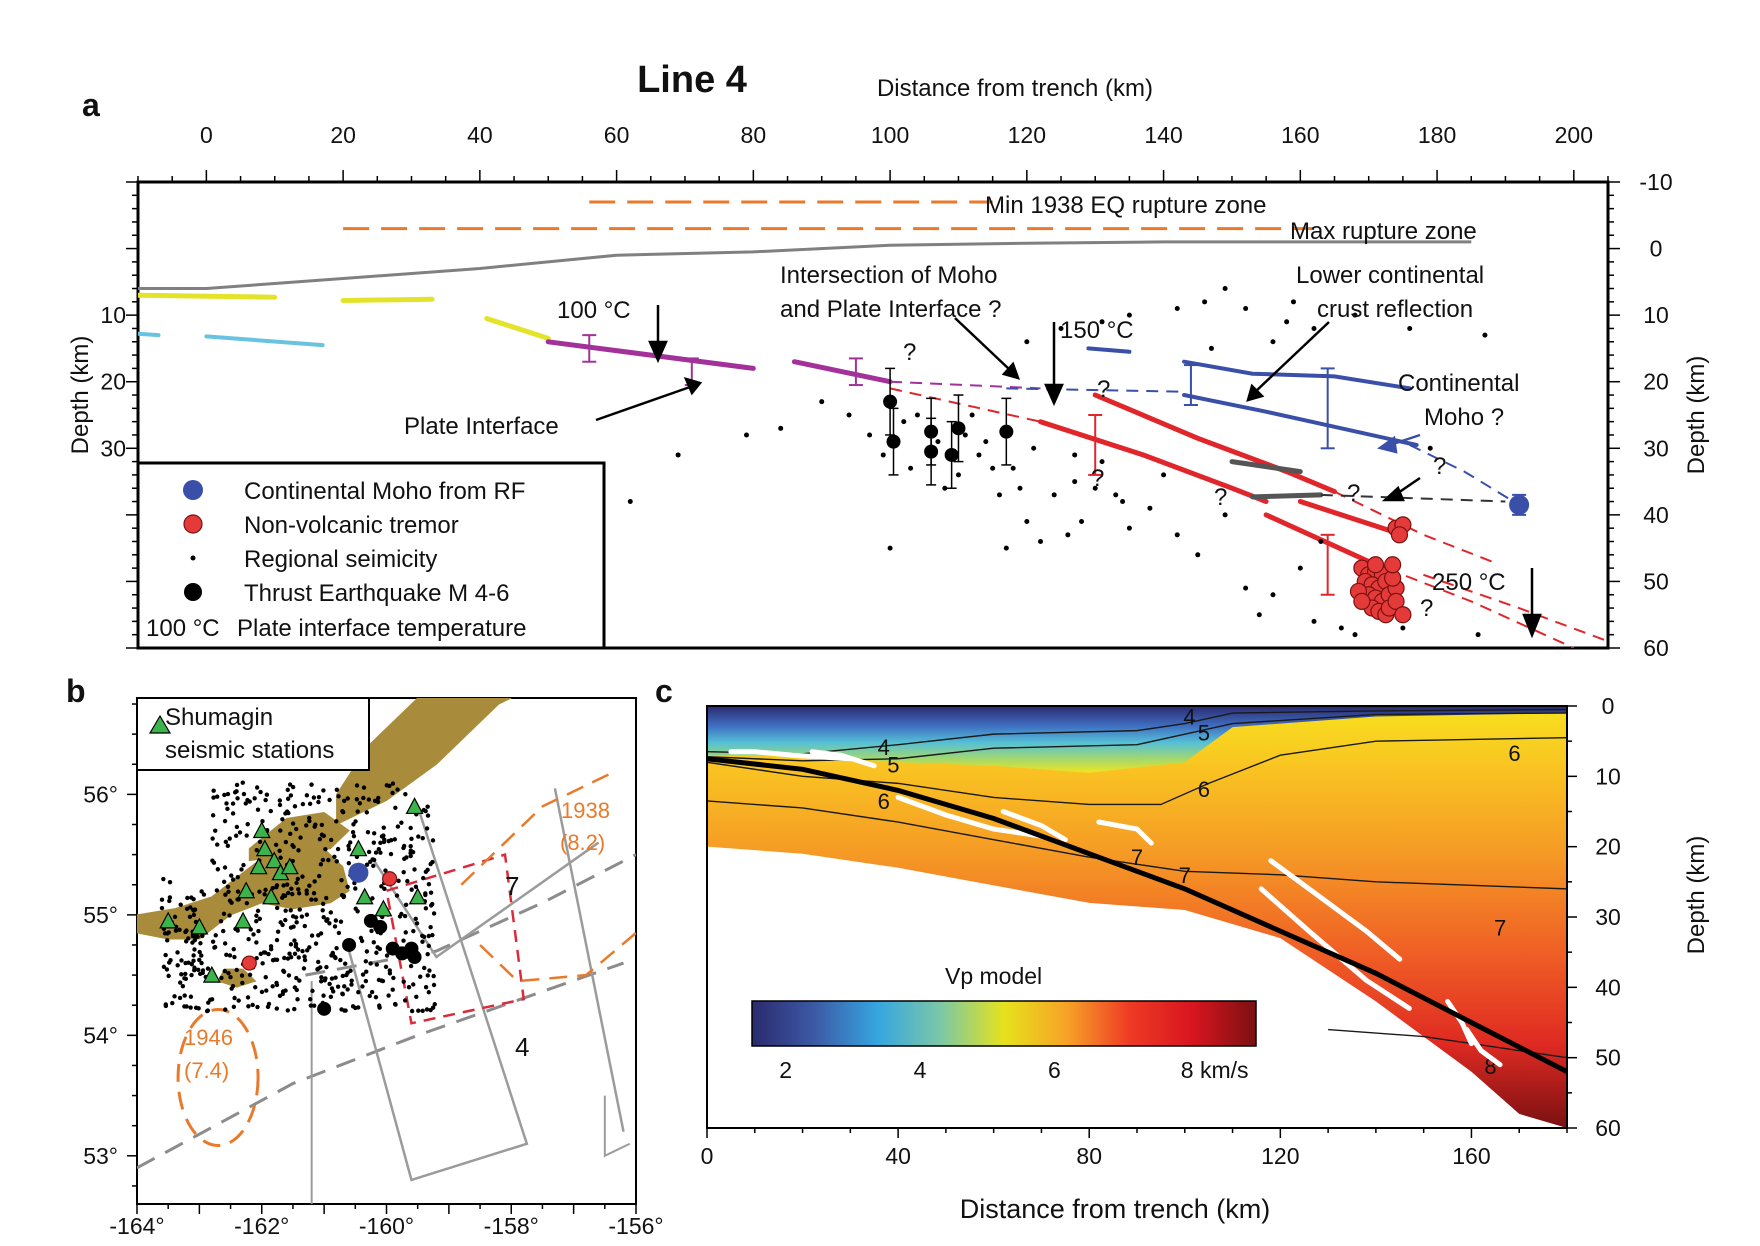 This screenshot has width=1760, height=1246. Describe the element at coordinates (1696, 415) in the screenshot. I see `panel-a-ylabel-right: Depth (km)` at that location.